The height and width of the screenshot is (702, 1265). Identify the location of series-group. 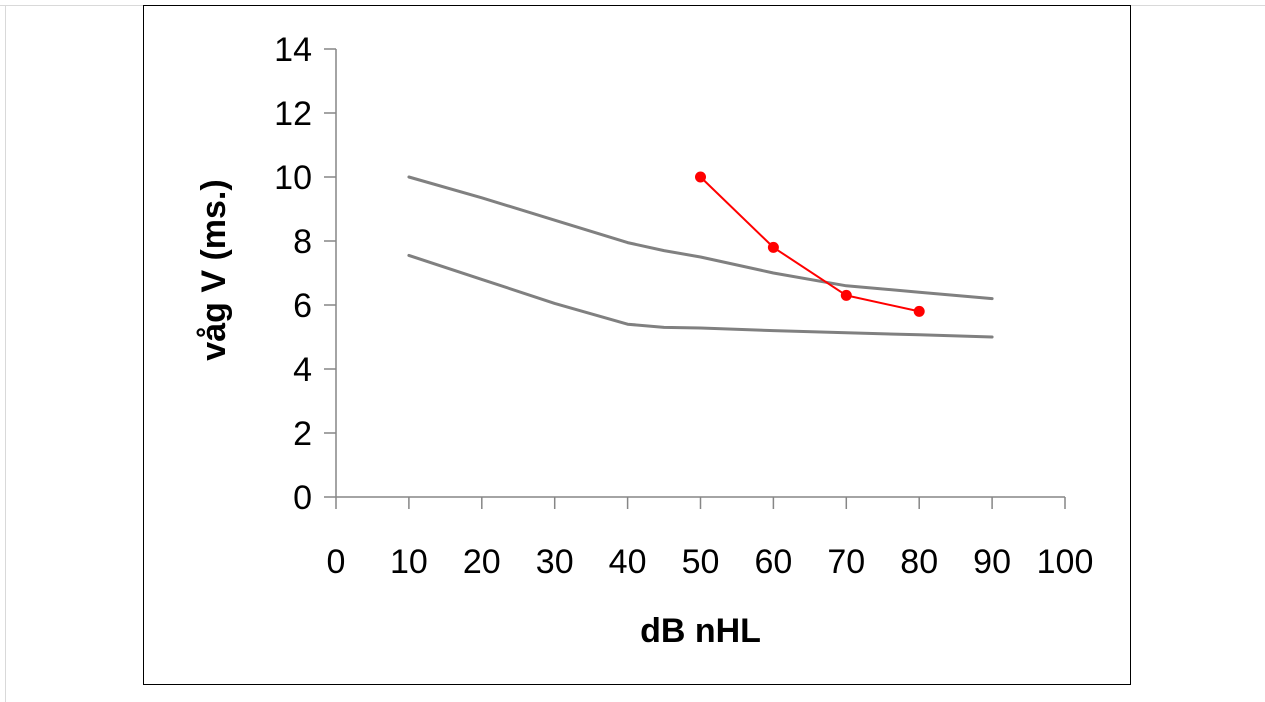
(700, 255).